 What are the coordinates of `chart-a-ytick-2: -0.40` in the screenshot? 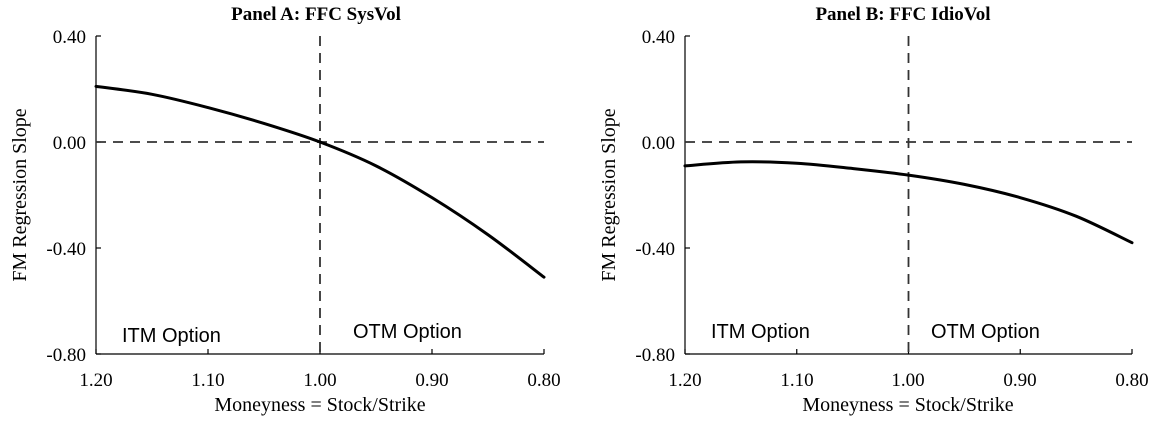 It's located at (66, 249).